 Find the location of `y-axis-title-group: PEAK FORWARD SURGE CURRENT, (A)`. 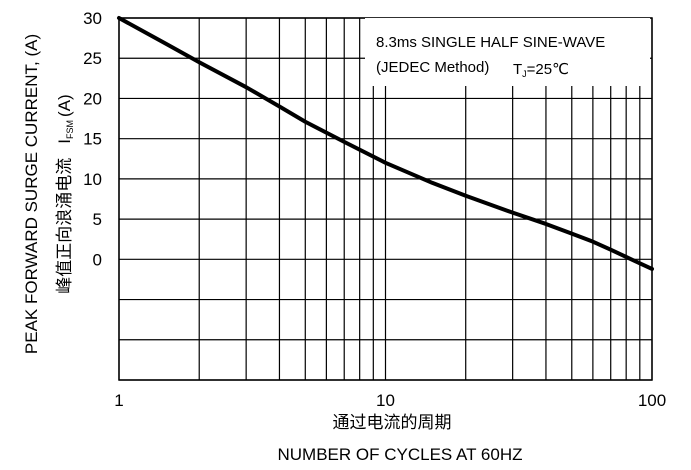

y-axis-title-group: PEAK FORWARD SURGE CURRENT, (A) is located at coordinates (31, 194).